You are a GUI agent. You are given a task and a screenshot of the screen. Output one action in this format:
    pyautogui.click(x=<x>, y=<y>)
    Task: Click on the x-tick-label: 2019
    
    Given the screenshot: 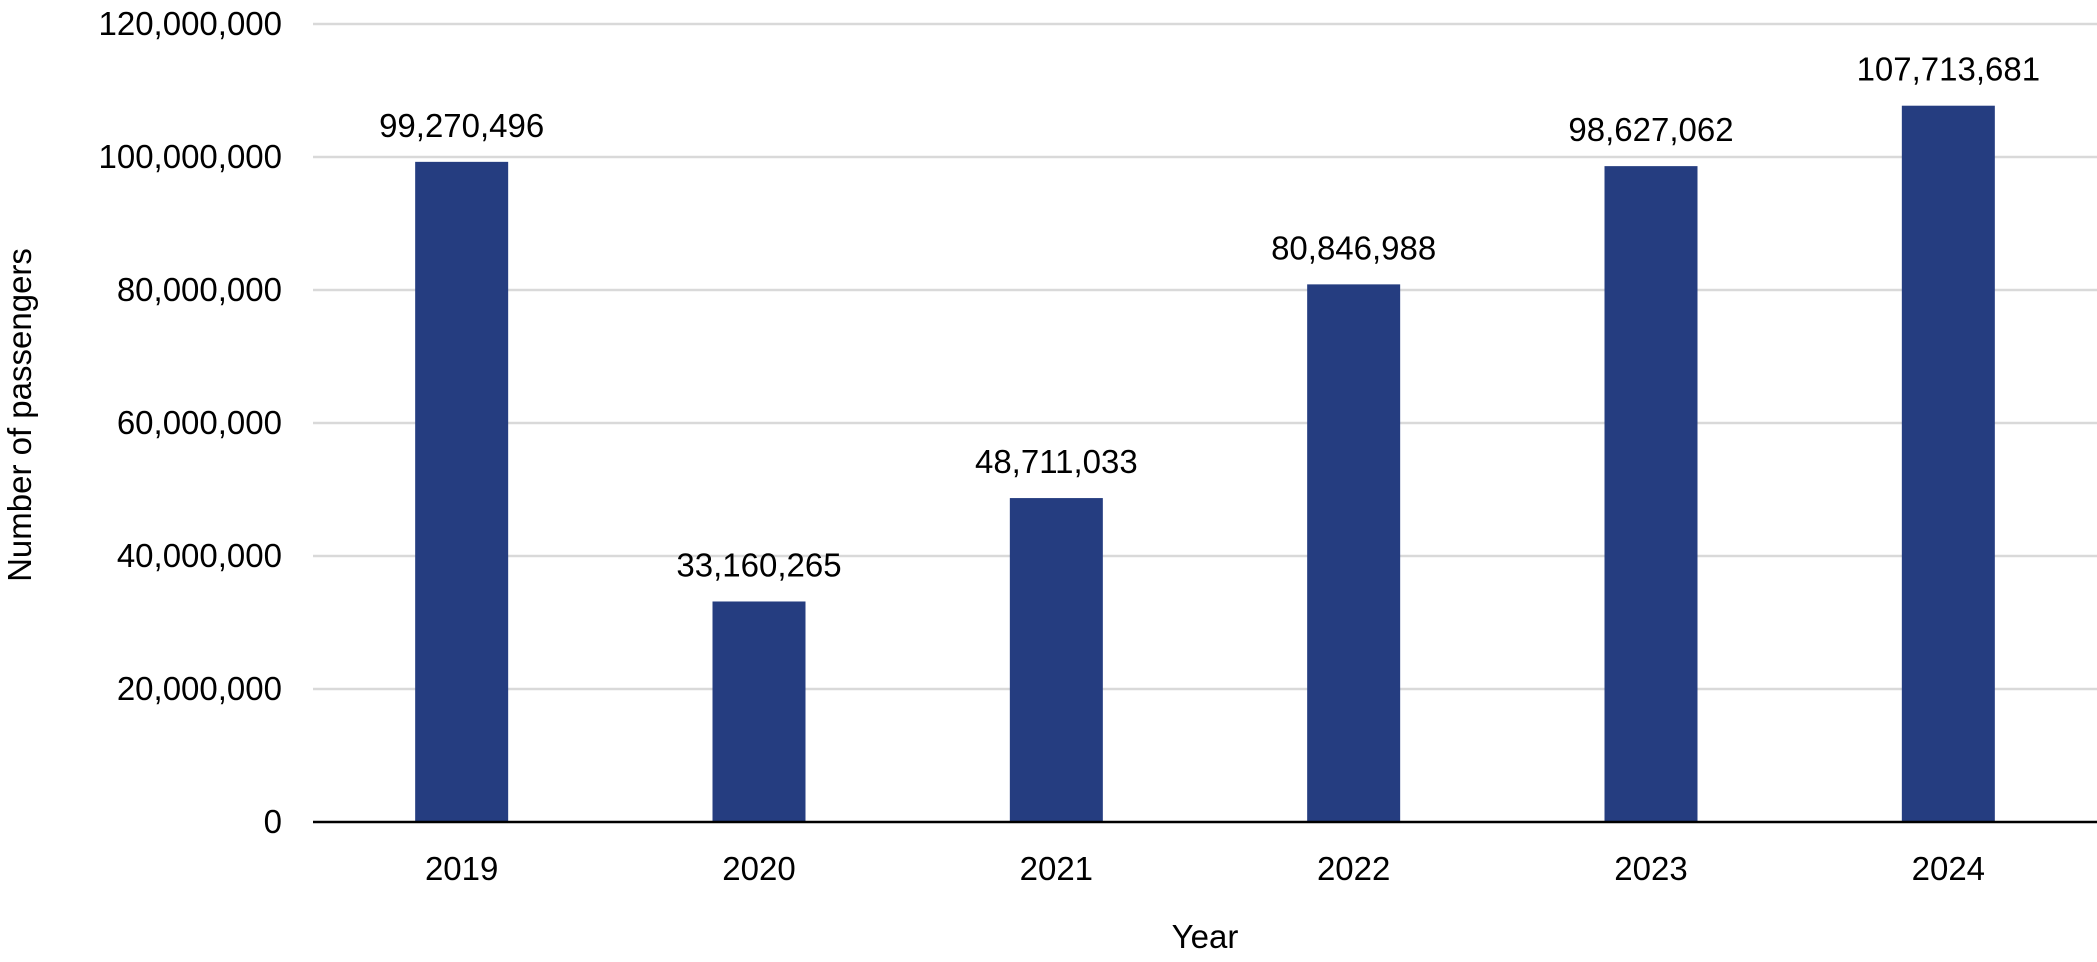 What is the action you would take?
    pyautogui.click(x=461, y=868)
    